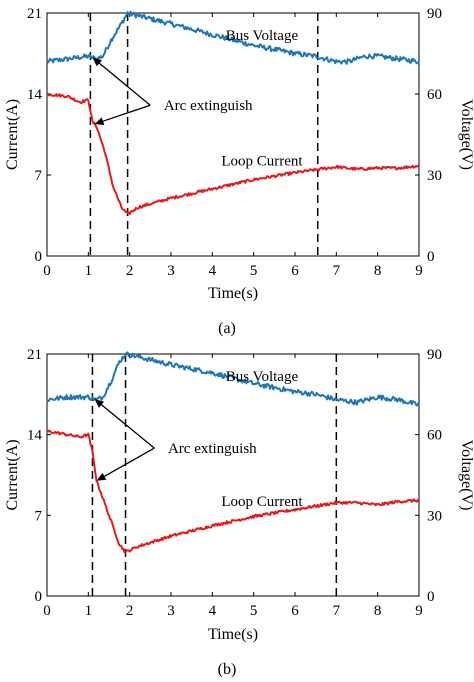 This screenshot has height=682, width=474. I want to click on panel-caption: (a), so click(227, 328).